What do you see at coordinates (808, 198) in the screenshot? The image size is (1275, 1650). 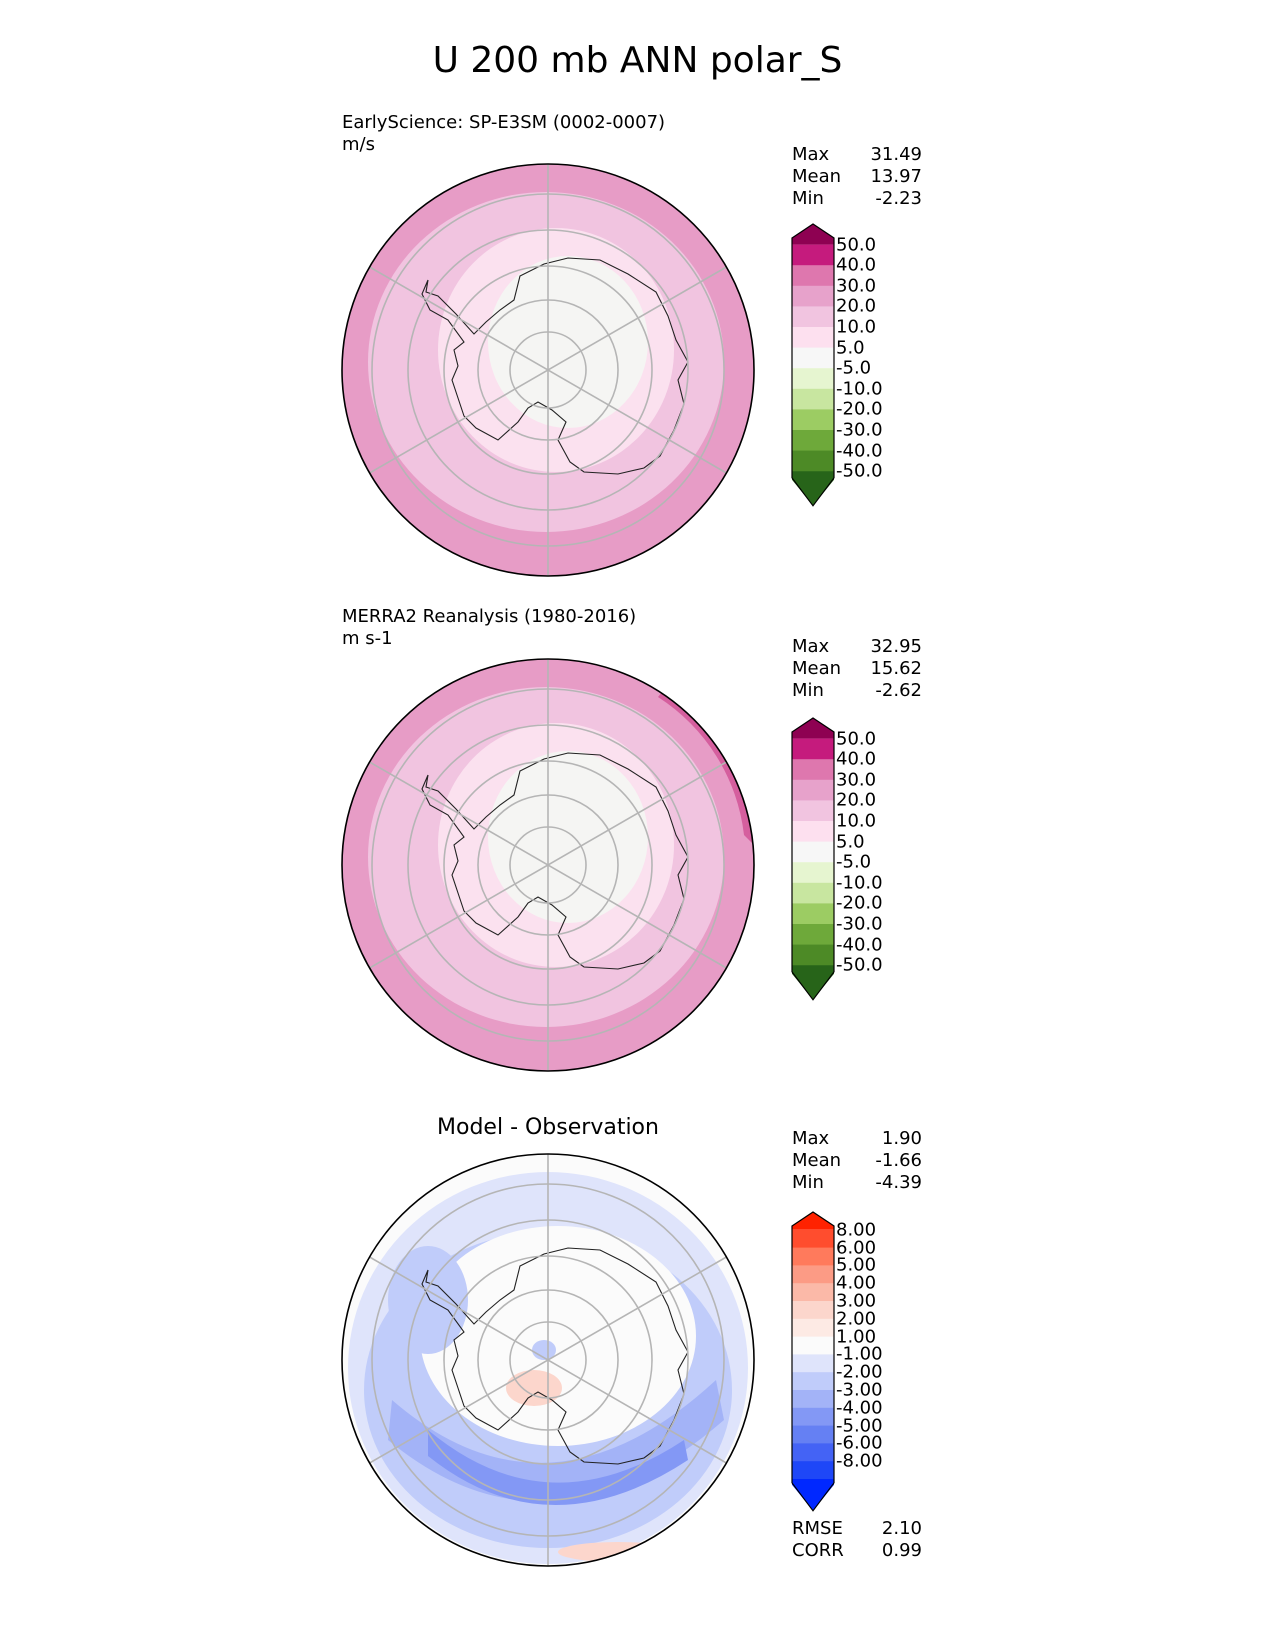 I see `stat-label: Min` at bounding box center [808, 198].